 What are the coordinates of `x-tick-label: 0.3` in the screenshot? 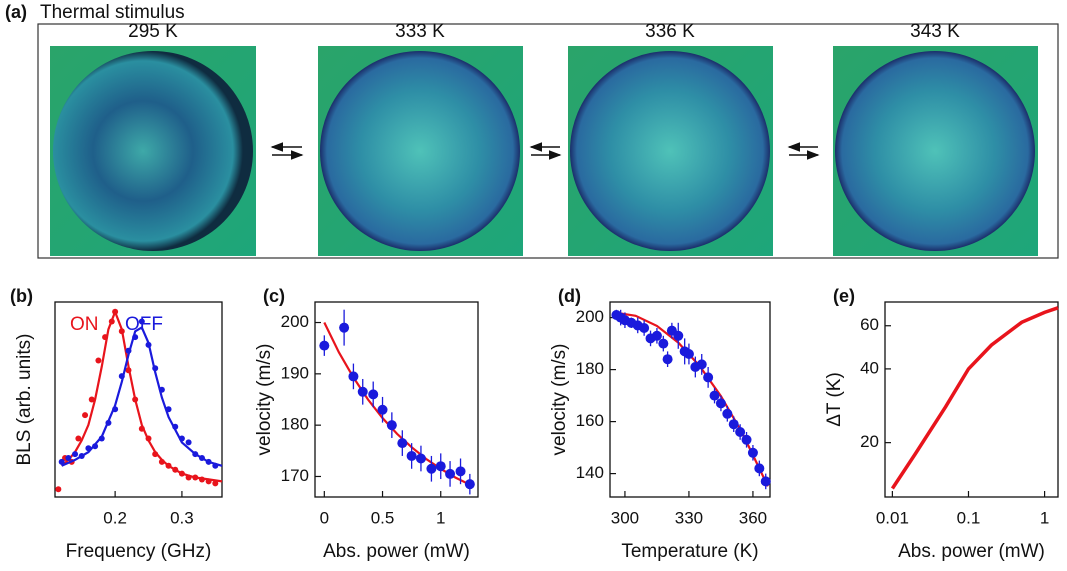 It's located at (182, 517).